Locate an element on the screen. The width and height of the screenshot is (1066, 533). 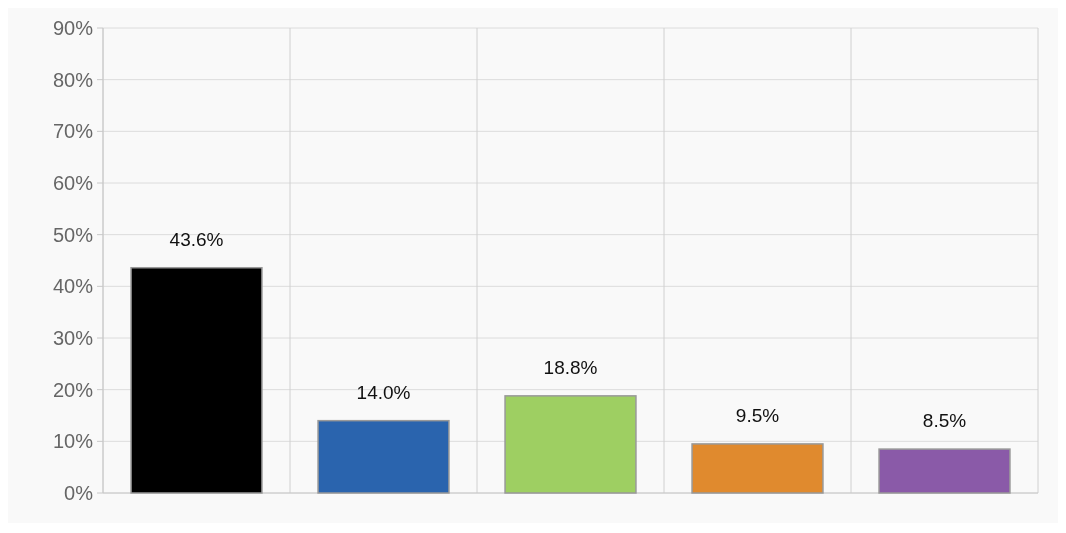
y-tick-label: 50% is located at coordinates (73, 234).